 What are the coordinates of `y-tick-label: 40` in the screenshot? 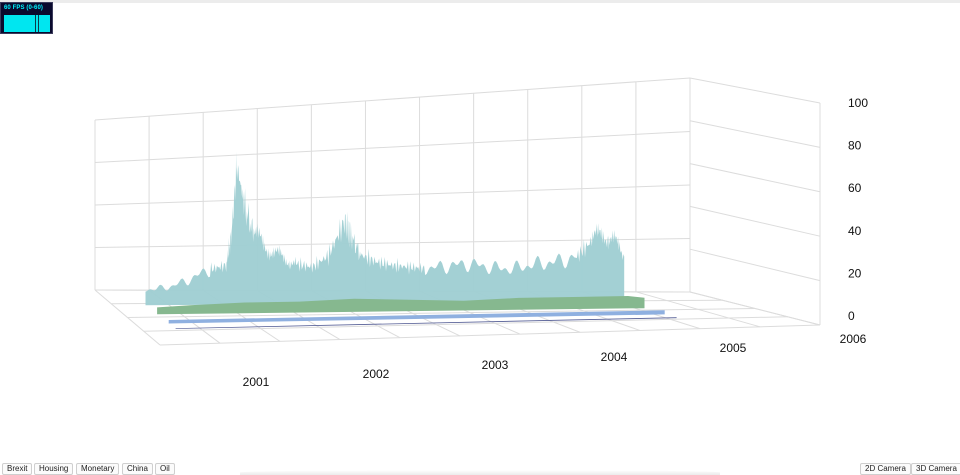 It's located at (855, 231).